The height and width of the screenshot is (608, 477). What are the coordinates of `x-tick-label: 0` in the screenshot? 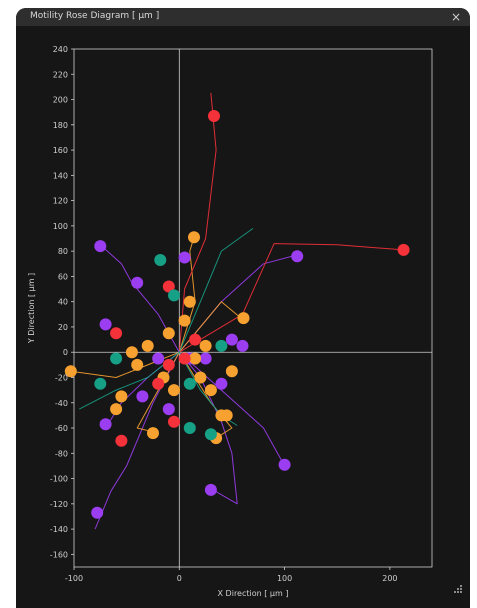 It's located at (179, 578).